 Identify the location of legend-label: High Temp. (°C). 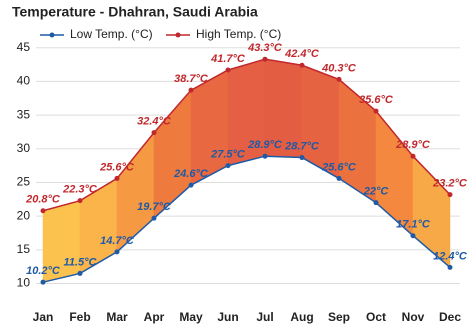
(238, 34).